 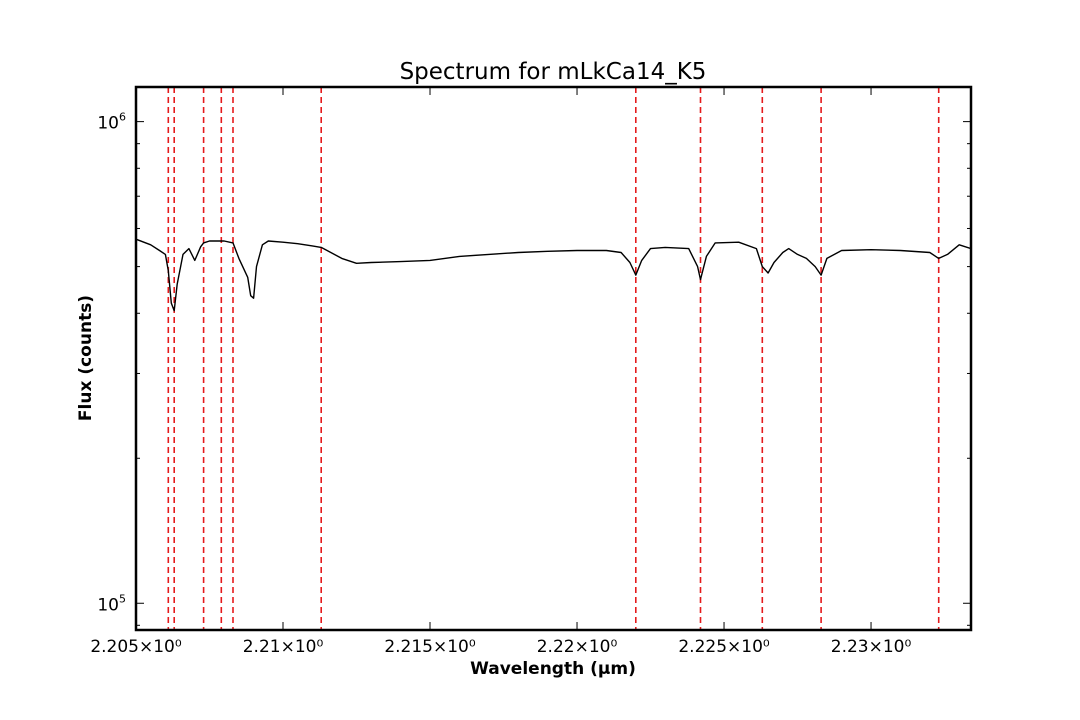 What do you see at coordinates (553, 72) in the screenshot?
I see `chart-title: Spectrum for mLkCa14_K5` at bounding box center [553, 72].